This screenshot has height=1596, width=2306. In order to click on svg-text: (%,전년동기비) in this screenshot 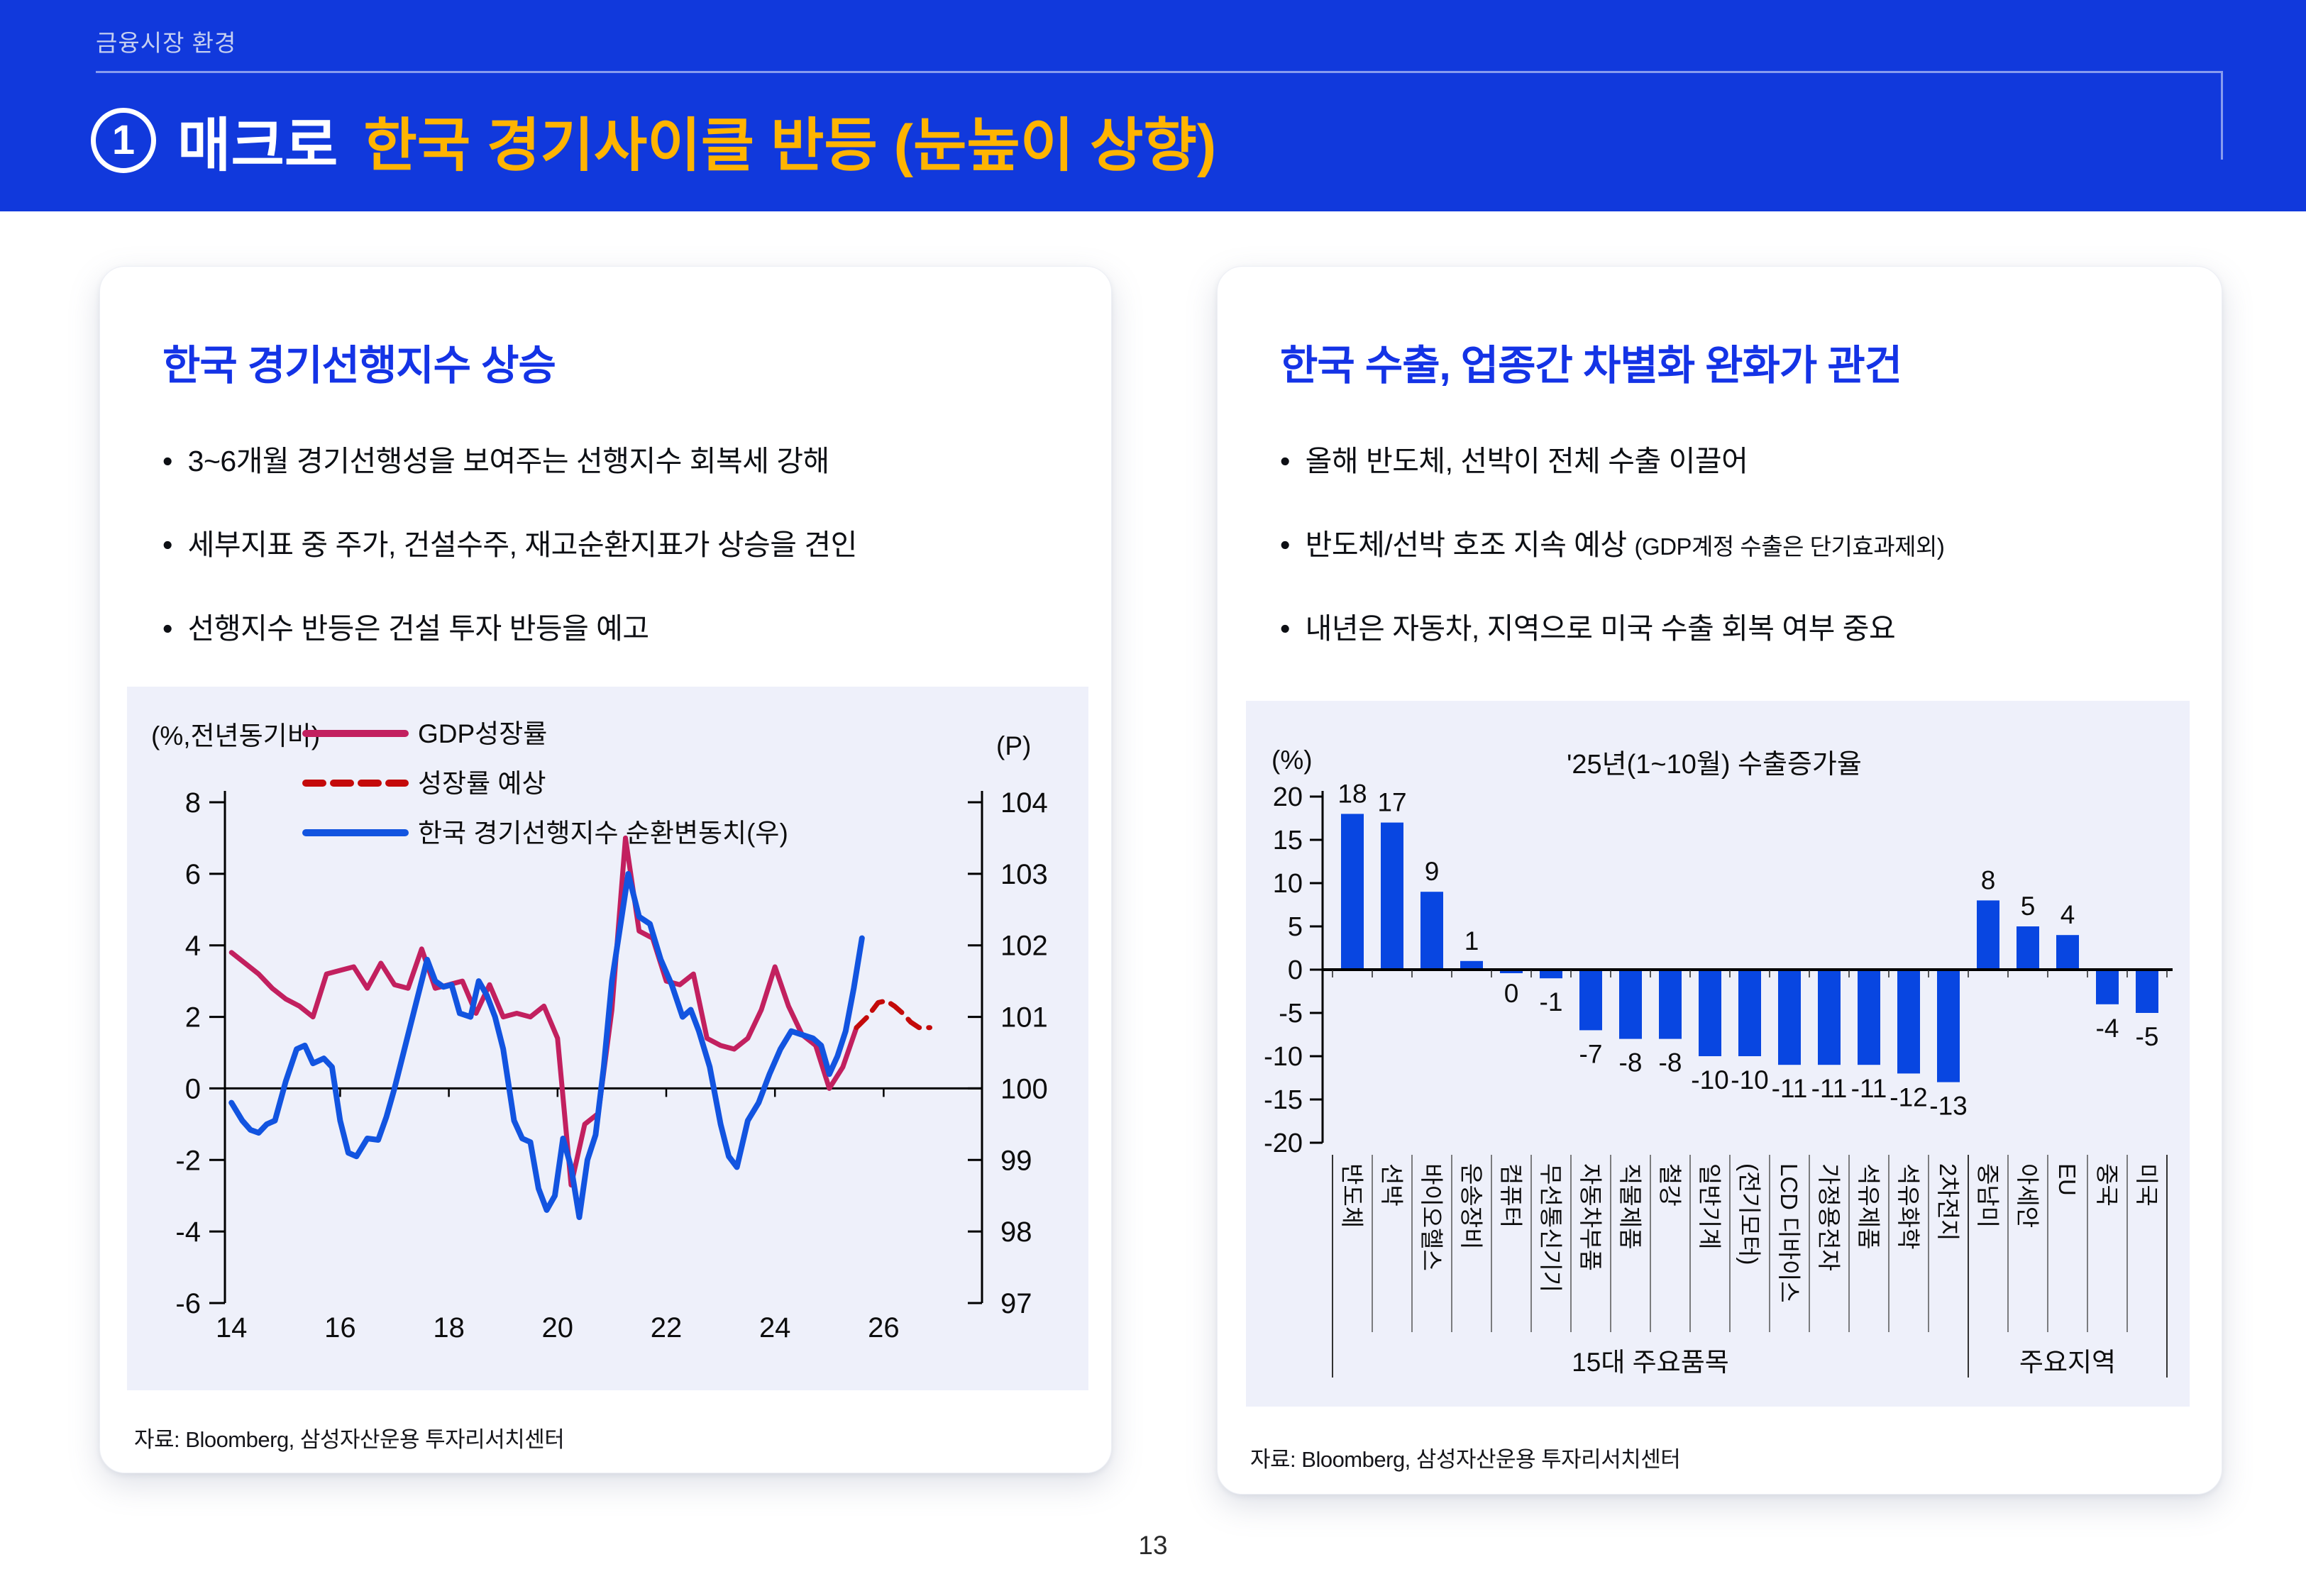, I will do `click(236, 735)`.